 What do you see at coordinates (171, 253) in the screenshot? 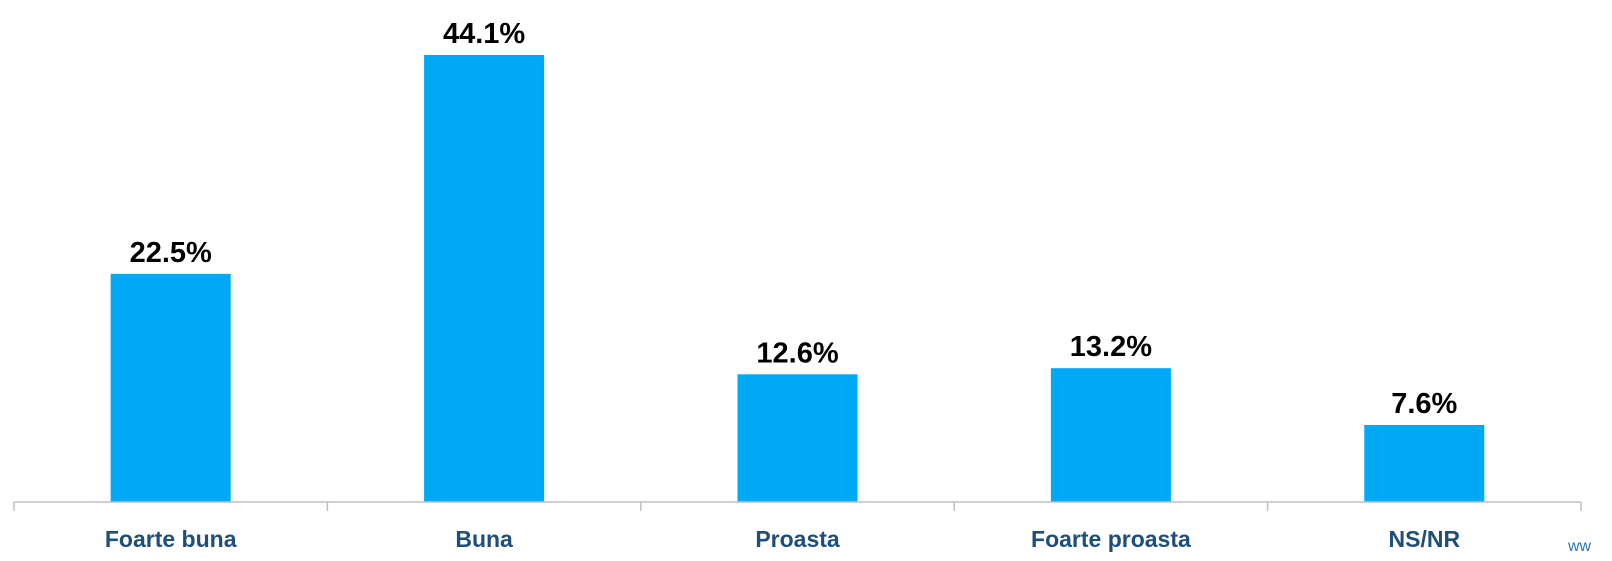
I see `value-label-1: 22.5%` at bounding box center [171, 253].